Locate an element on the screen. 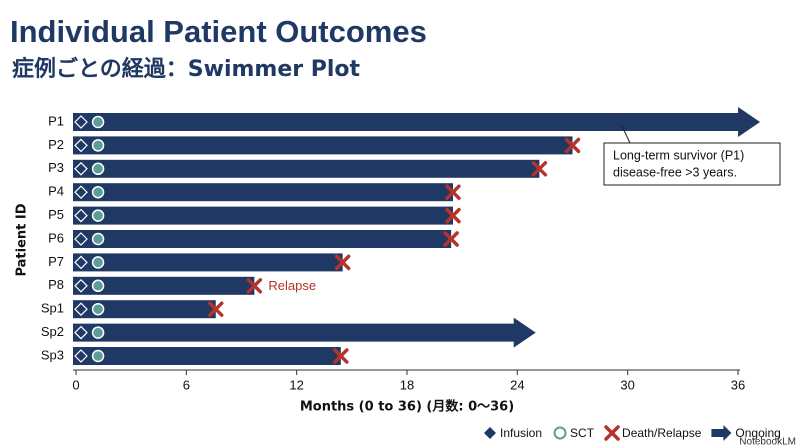  y-tick-label: P7 is located at coordinates (56, 261).